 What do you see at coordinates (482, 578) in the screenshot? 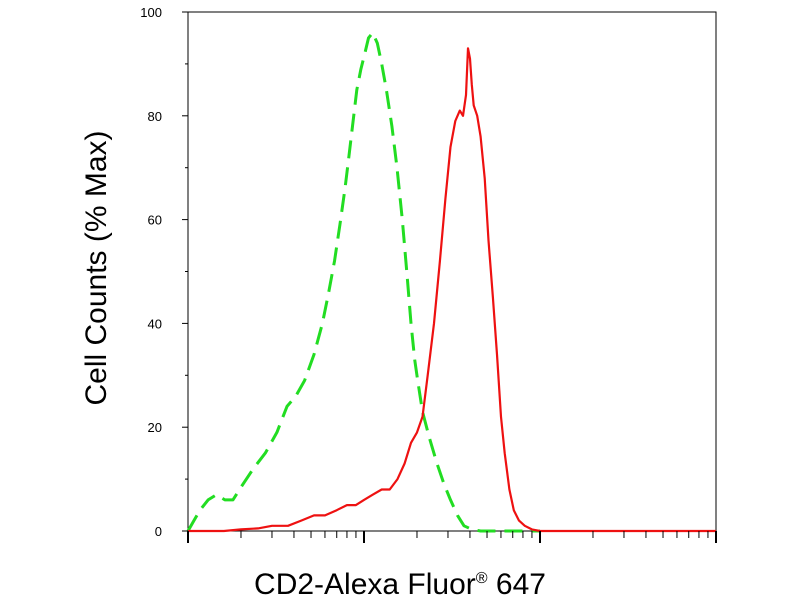
I see `x-axis-title-mark: ®` at bounding box center [482, 578].